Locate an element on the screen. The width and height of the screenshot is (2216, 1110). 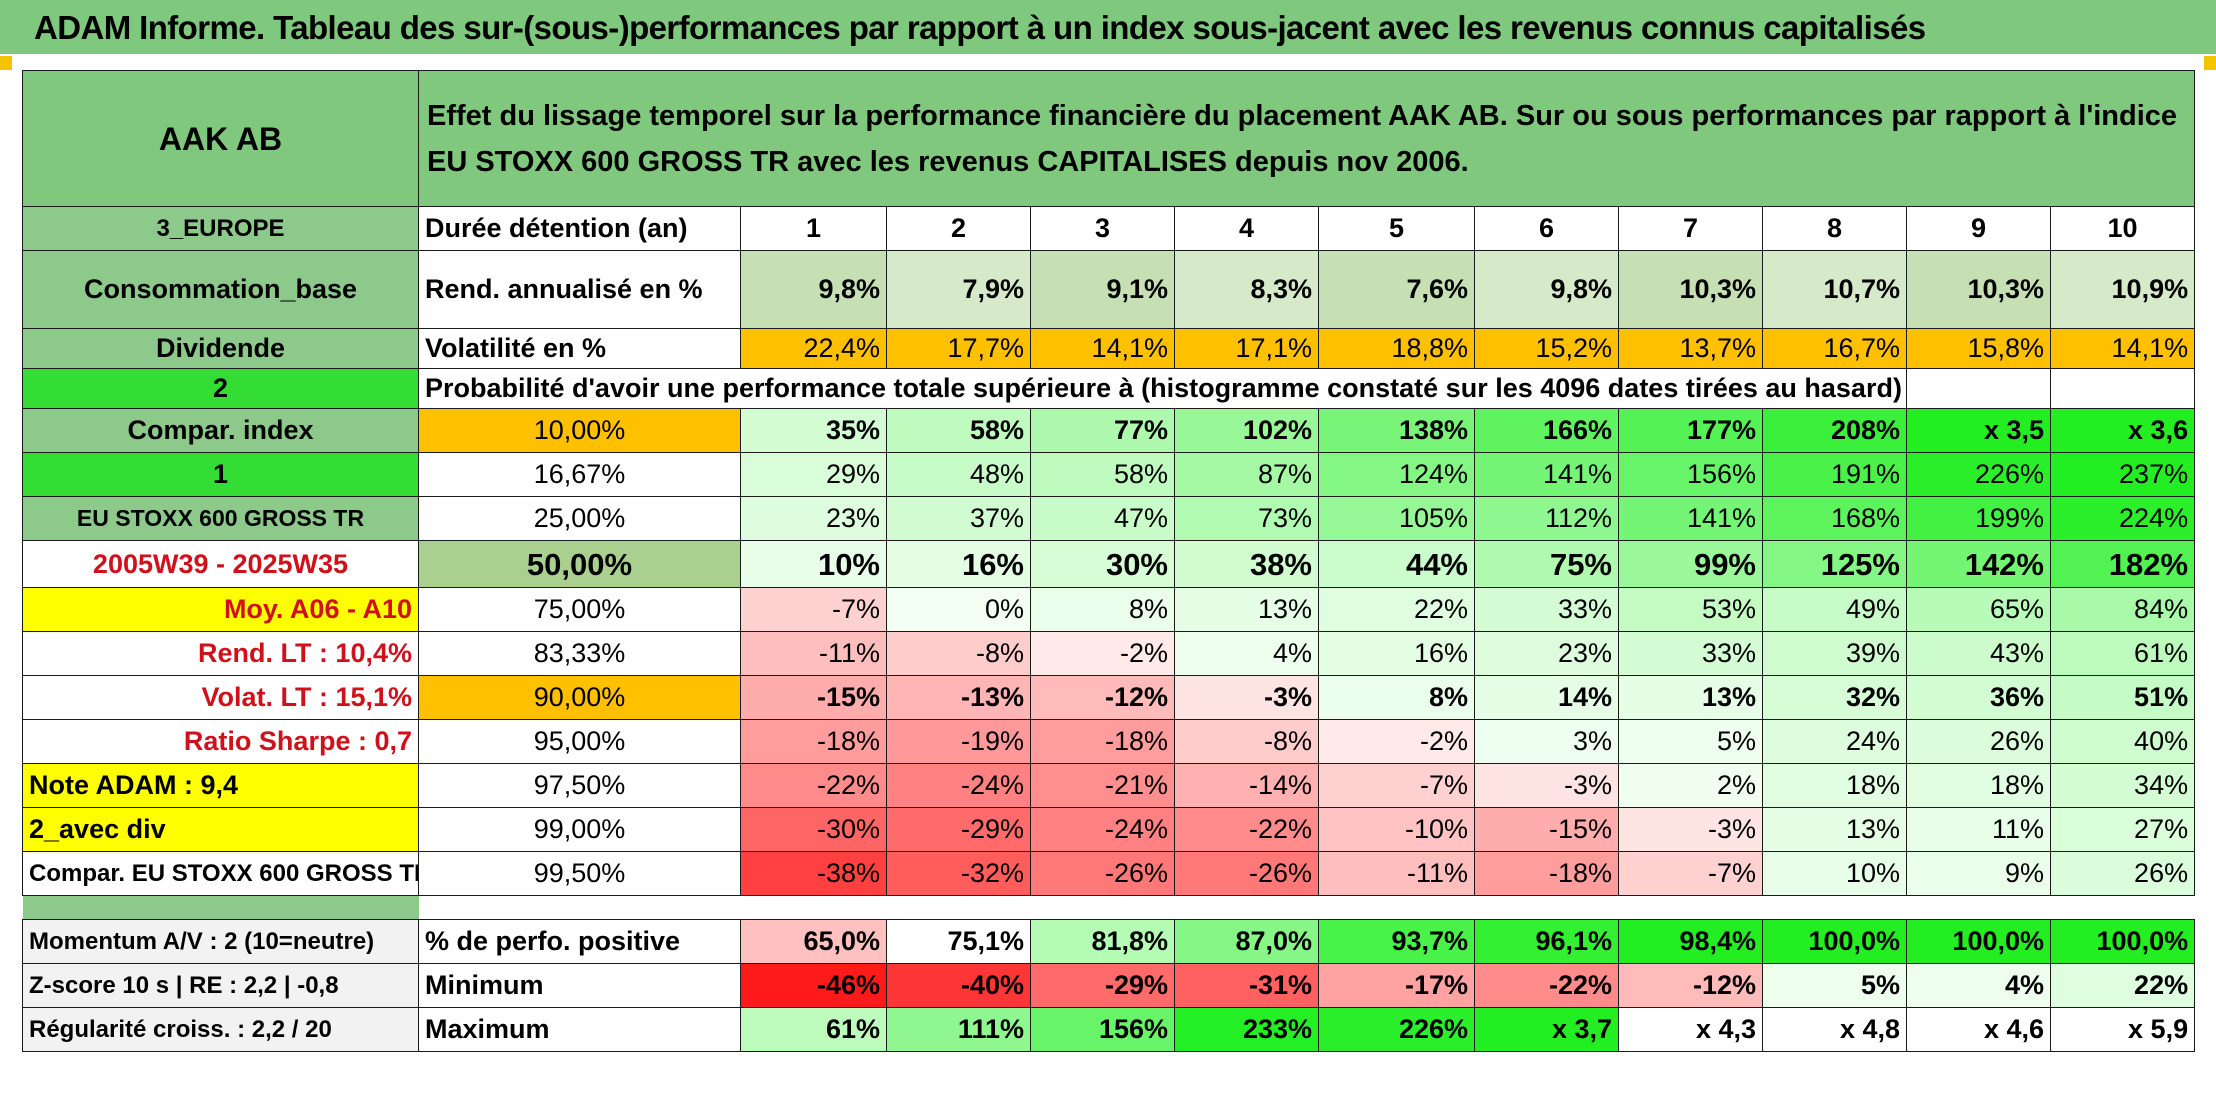
separator-blank is located at coordinates (1307, 908).